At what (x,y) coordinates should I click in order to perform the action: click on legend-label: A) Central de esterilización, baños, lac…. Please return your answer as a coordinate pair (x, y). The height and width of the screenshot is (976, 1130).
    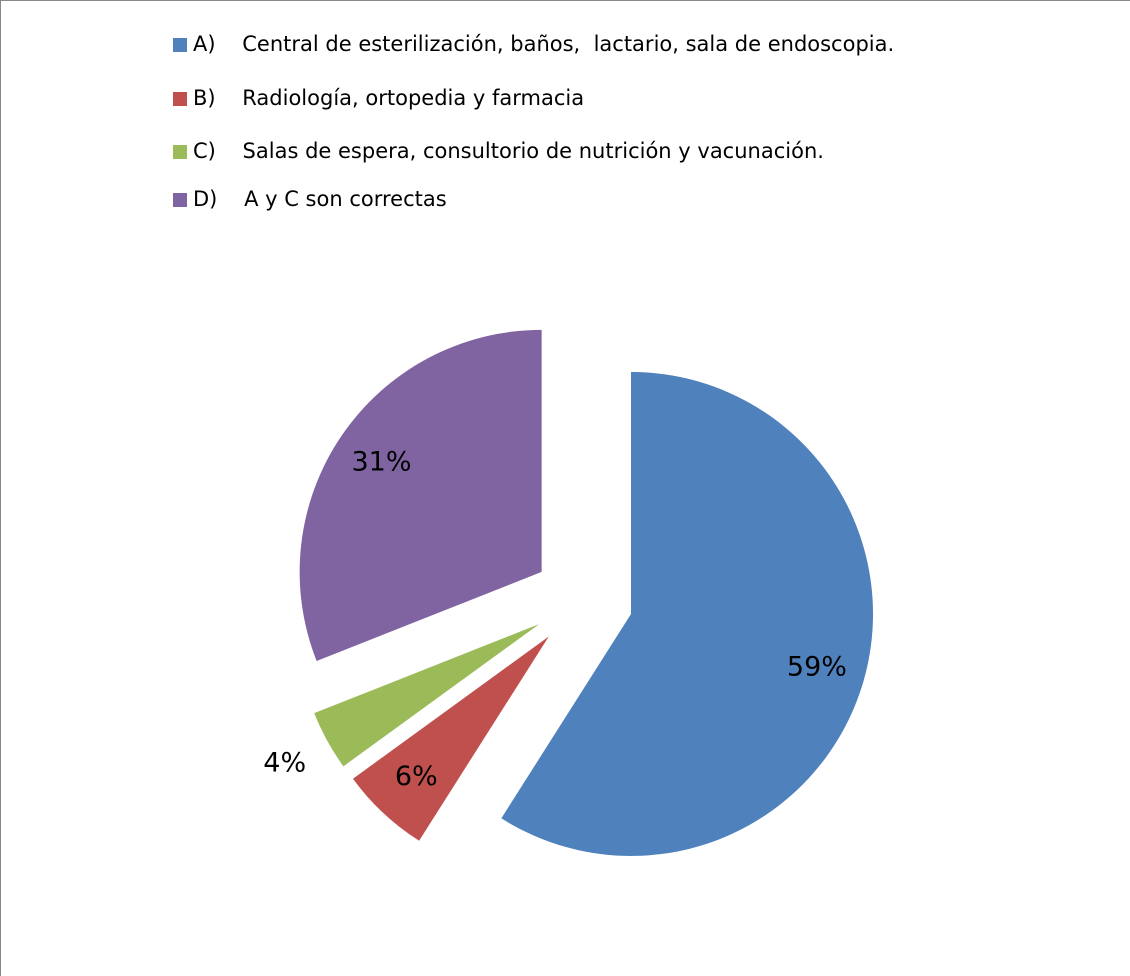
    Looking at the image, I should click on (543, 44).